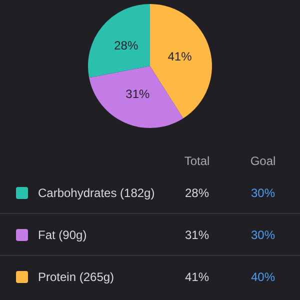 The height and width of the screenshot is (300, 300). Describe the element at coordinates (77, 277) in the screenshot. I see `legend-label: Protein (265g)` at that location.